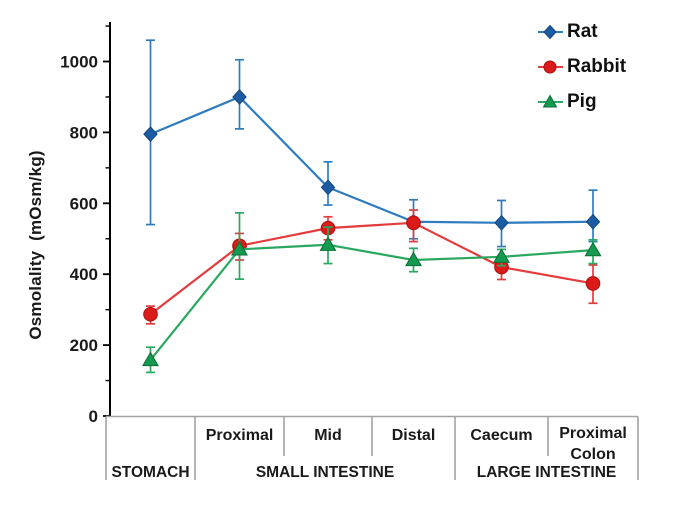 This screenshot has height=507, width=680. Describe the element at coordinates (79, 62) in the screenshot. I see `y-tick-label: 1000` at that location.